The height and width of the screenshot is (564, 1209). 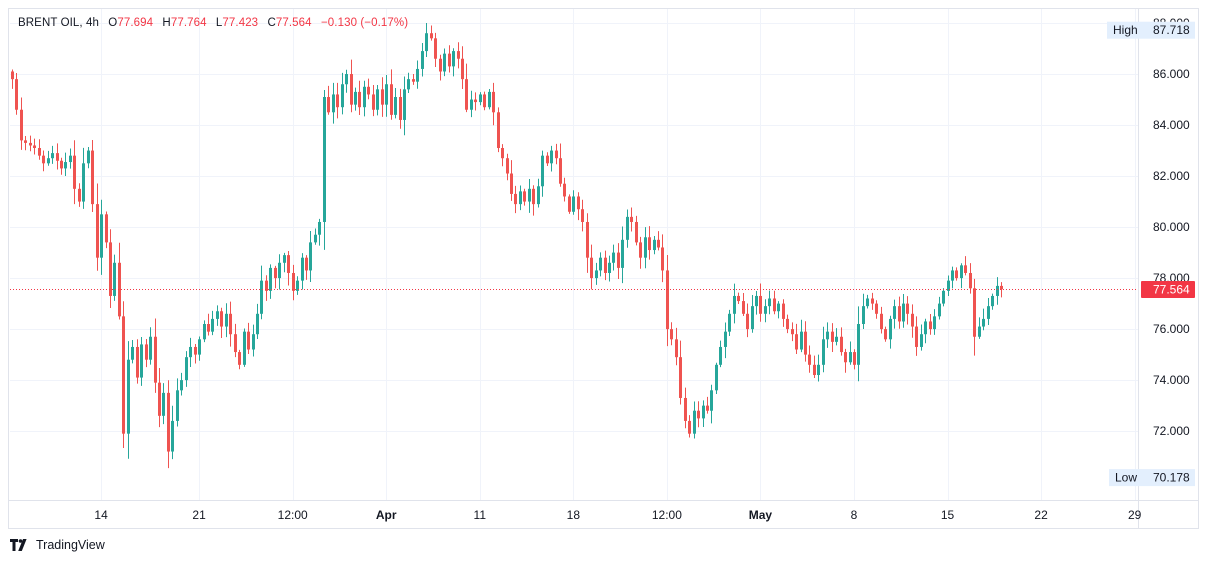 I want to click on price-tick-label: 86.000, so click(x=1171, y=74).